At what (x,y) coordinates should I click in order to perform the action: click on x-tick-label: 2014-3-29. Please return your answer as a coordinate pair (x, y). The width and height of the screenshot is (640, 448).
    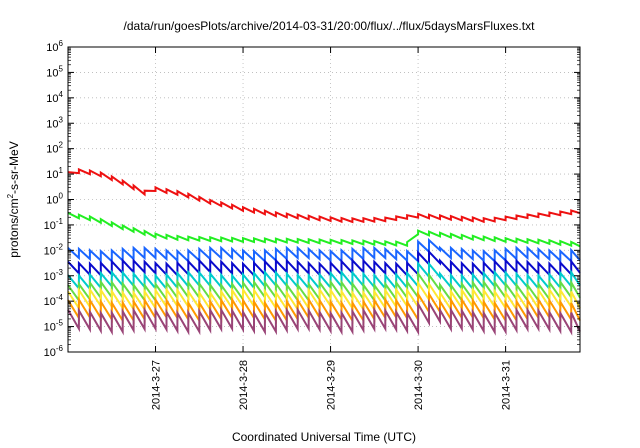
    Looking at the image, I should click on (332, 385).